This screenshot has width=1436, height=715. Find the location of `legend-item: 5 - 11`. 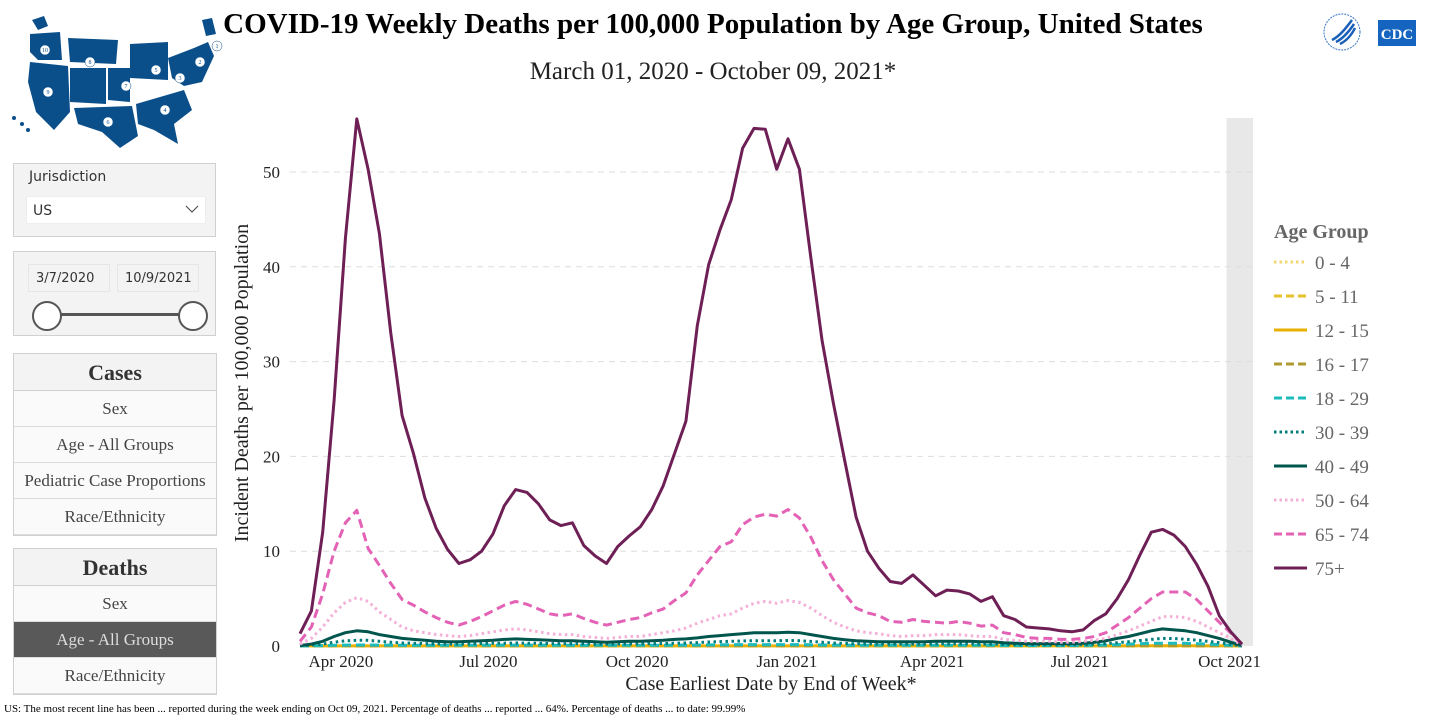

legend-item: 5 - 11 is located at coordinates (1316, 297).